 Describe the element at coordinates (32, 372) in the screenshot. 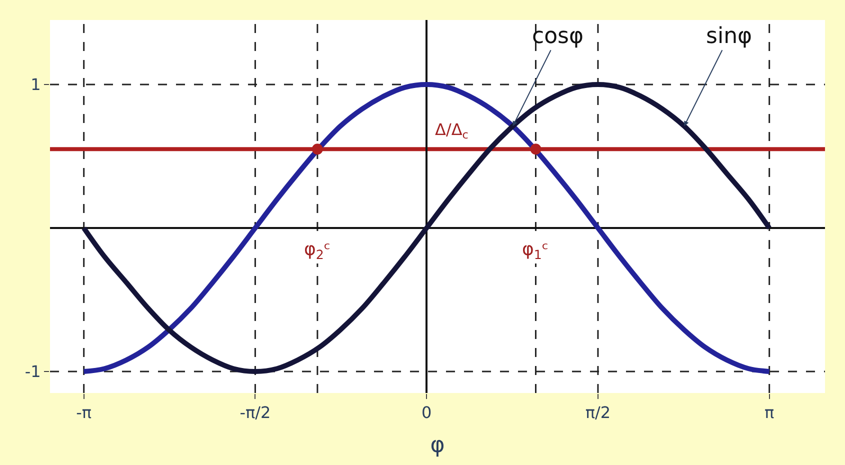

I see `y-tick-label: -1` at that location.